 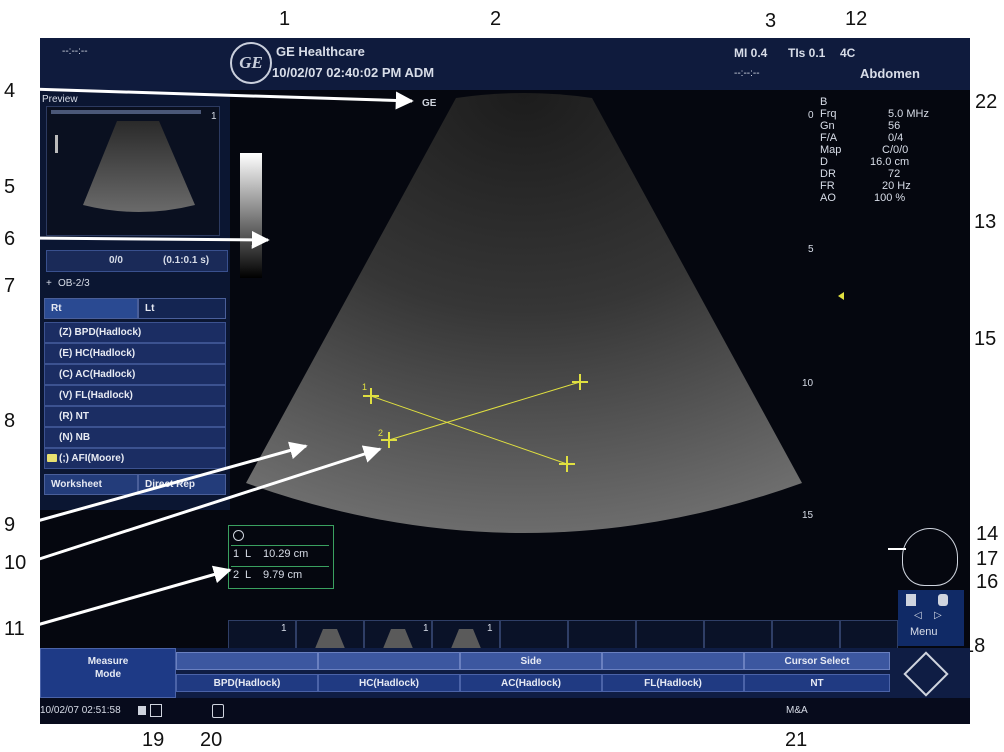 I want to click on param-d-label: D, so click(x=824, y=162).